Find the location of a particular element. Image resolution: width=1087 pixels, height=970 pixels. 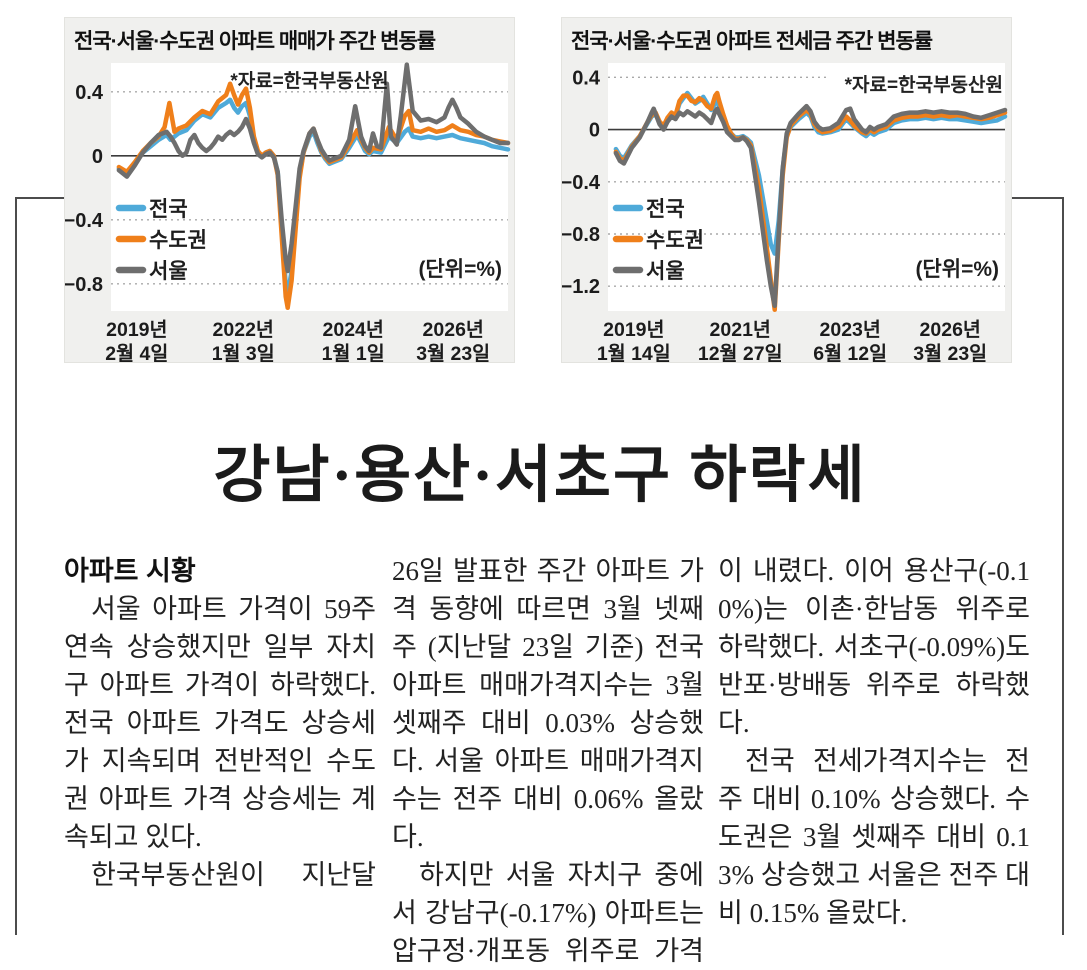

headline: 강남·용산·서초구 하락세 is located at coordinates (540, 476).